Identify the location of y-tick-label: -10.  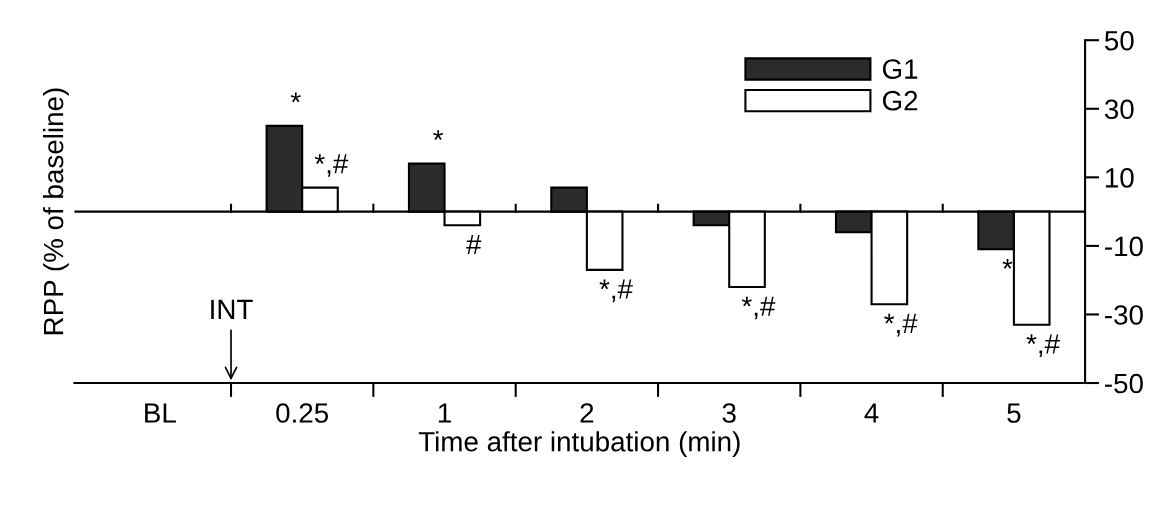
(1124, 246).